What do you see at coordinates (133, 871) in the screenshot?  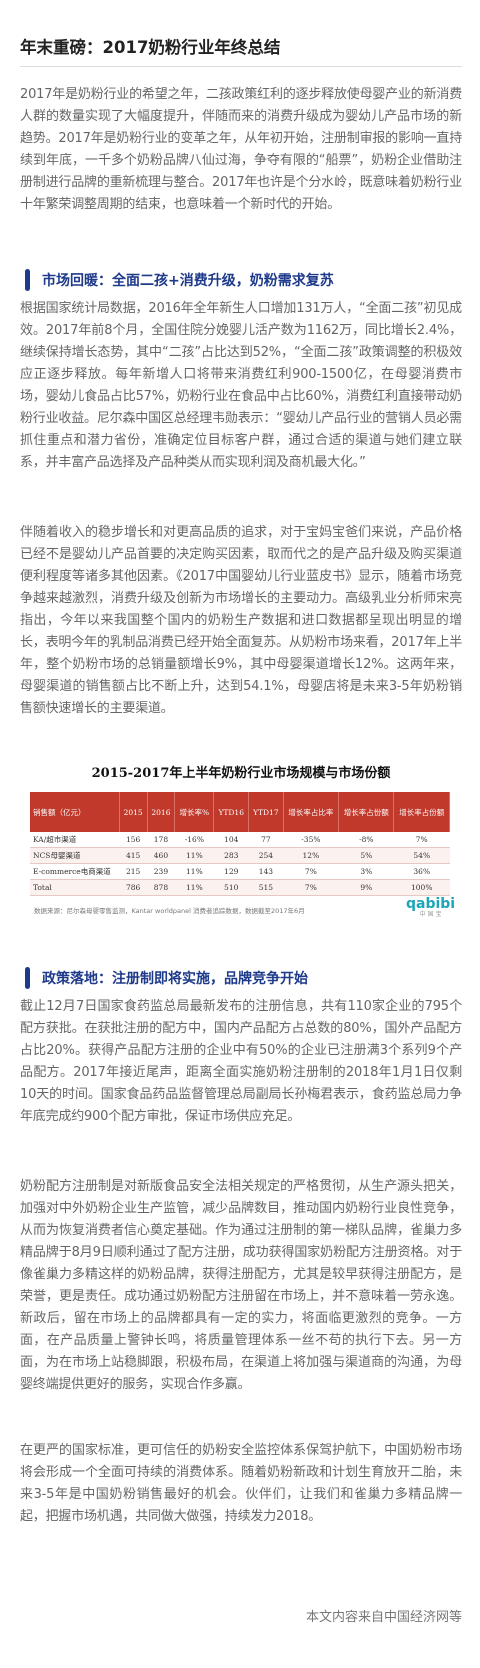 I see `table-cell: 215` at bounding box center [133, 871].